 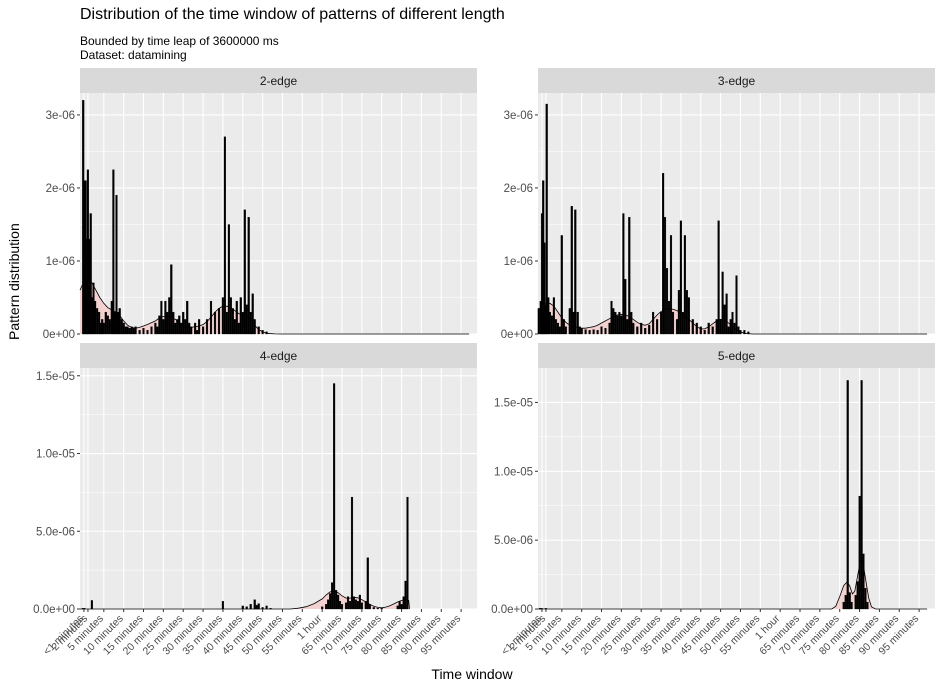 I want to click on density-line, so click(x=245, y=600).